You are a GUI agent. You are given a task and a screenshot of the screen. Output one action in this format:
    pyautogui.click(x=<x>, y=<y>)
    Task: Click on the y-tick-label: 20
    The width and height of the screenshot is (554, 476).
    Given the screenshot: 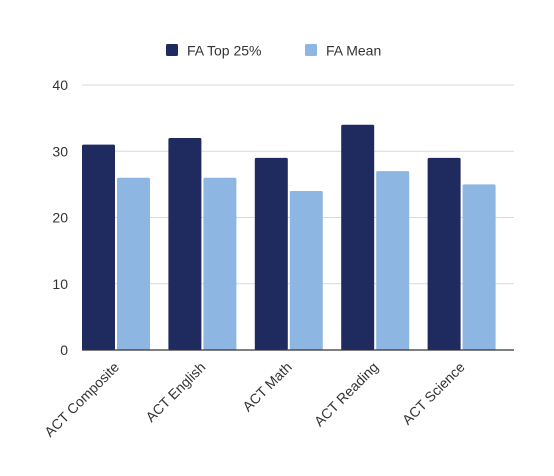 What is the action you would take?
    pyautogui.click(x=60, y=218)
    